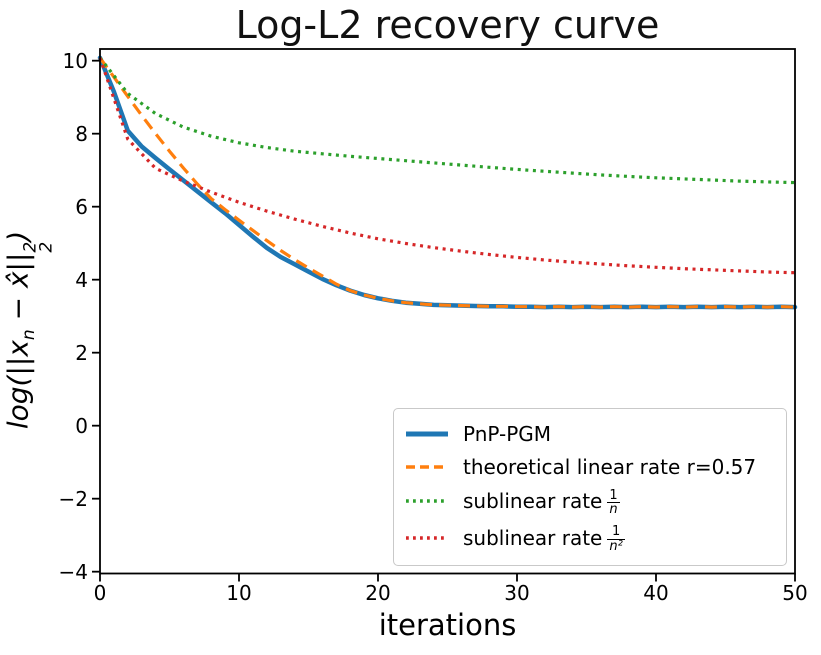  I want to click on fraction: 1 n², so click(616, 539).